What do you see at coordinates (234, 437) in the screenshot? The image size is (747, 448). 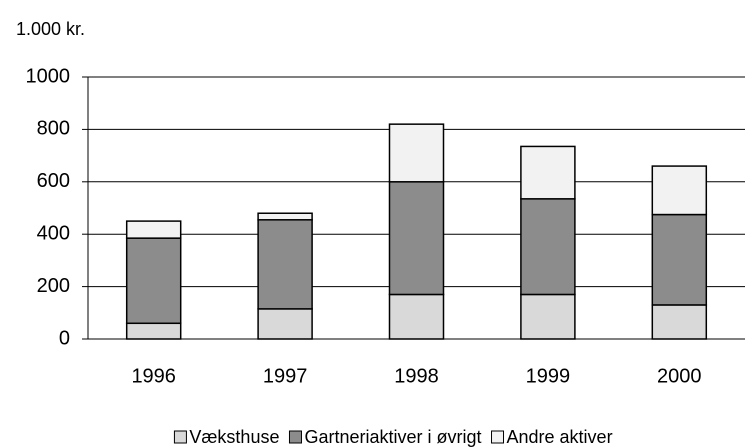 I see `legend-label: Væksthuse` at bounding box center [234, 437].